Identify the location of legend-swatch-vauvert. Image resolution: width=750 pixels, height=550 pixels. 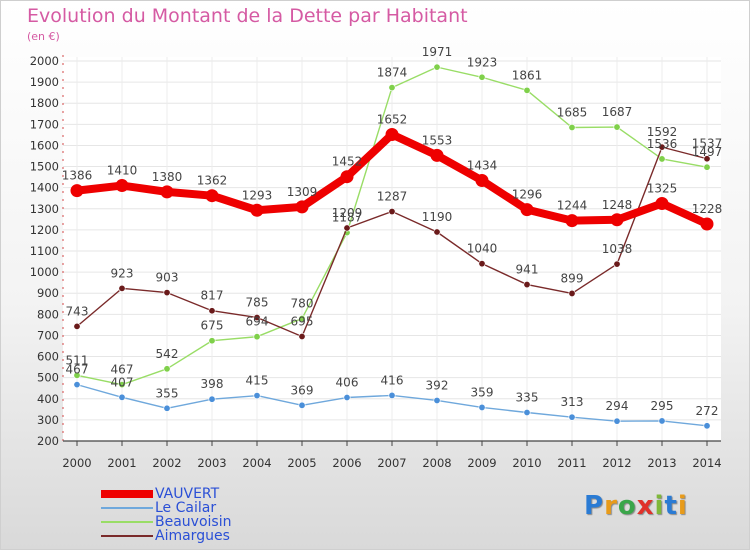
(127, 494).